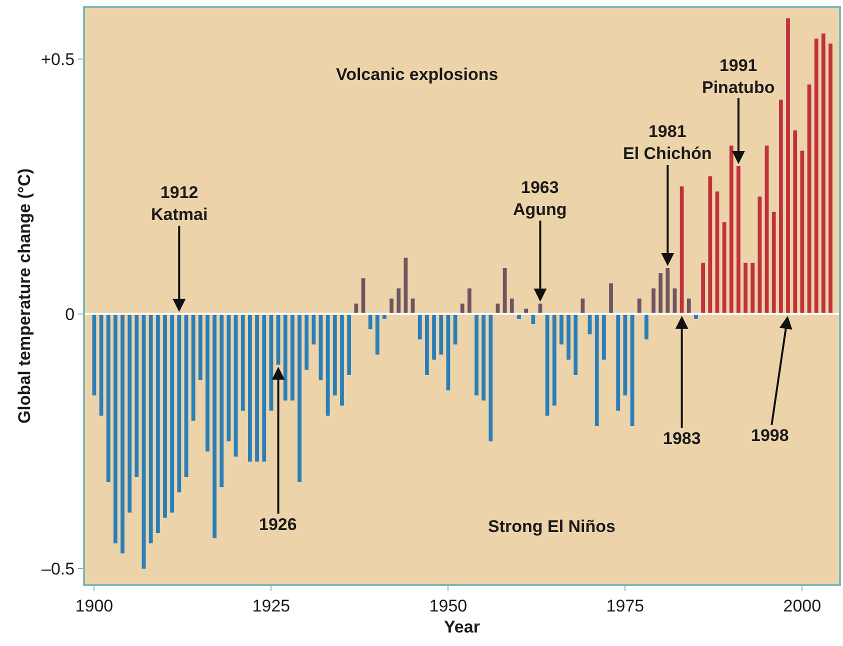 The width and height of the screenshot is (843, 646). I want to click on annotation: 1912 Katmai, so click(179, 203).